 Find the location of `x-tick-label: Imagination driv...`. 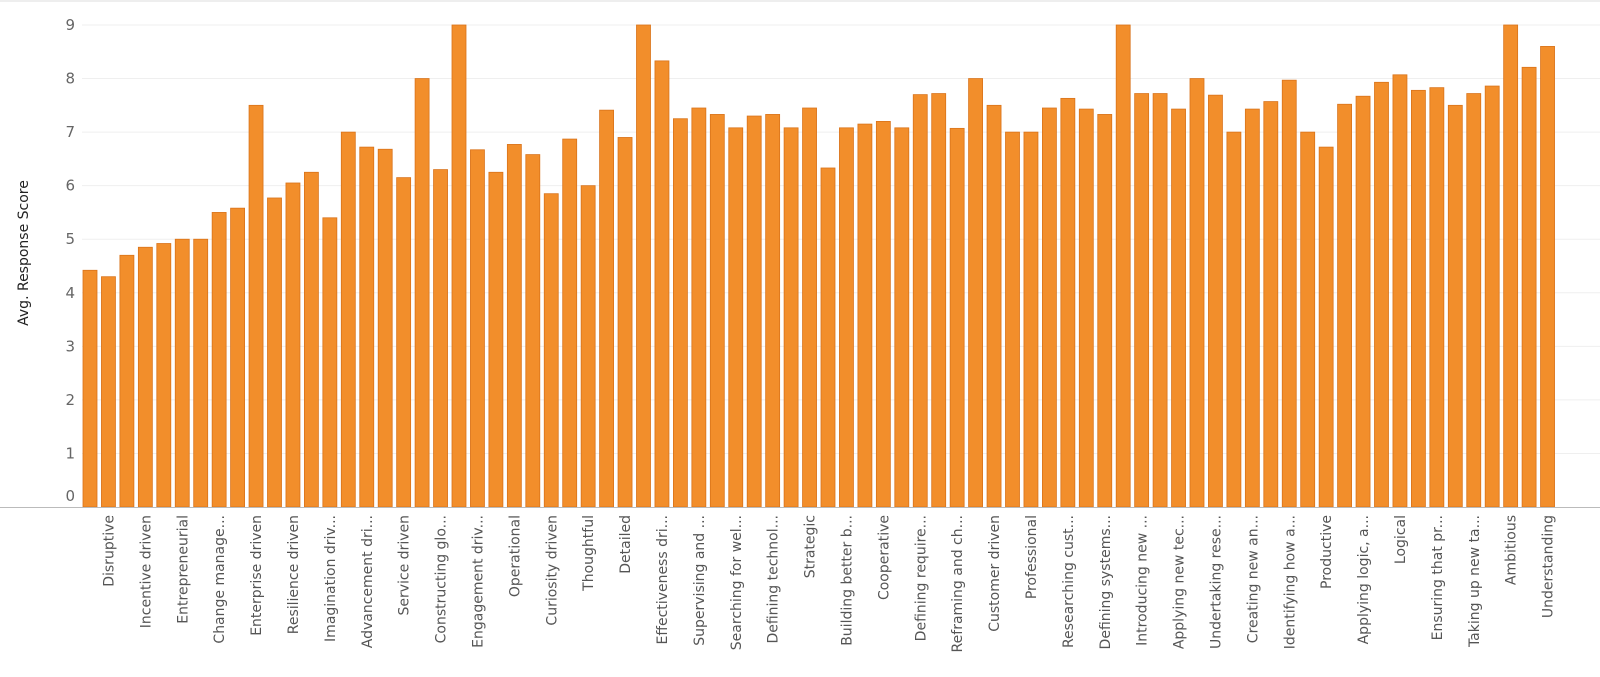

x-tick-label: Imagination driv... is located at coordinates (331, 578).